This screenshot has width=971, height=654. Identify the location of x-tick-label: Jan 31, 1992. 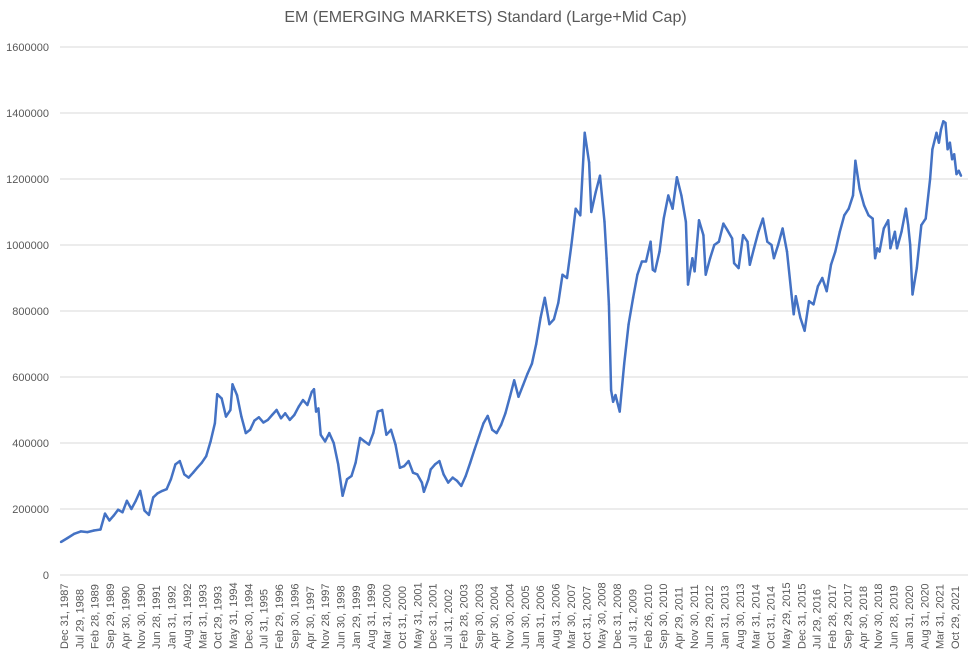
(173, 617).